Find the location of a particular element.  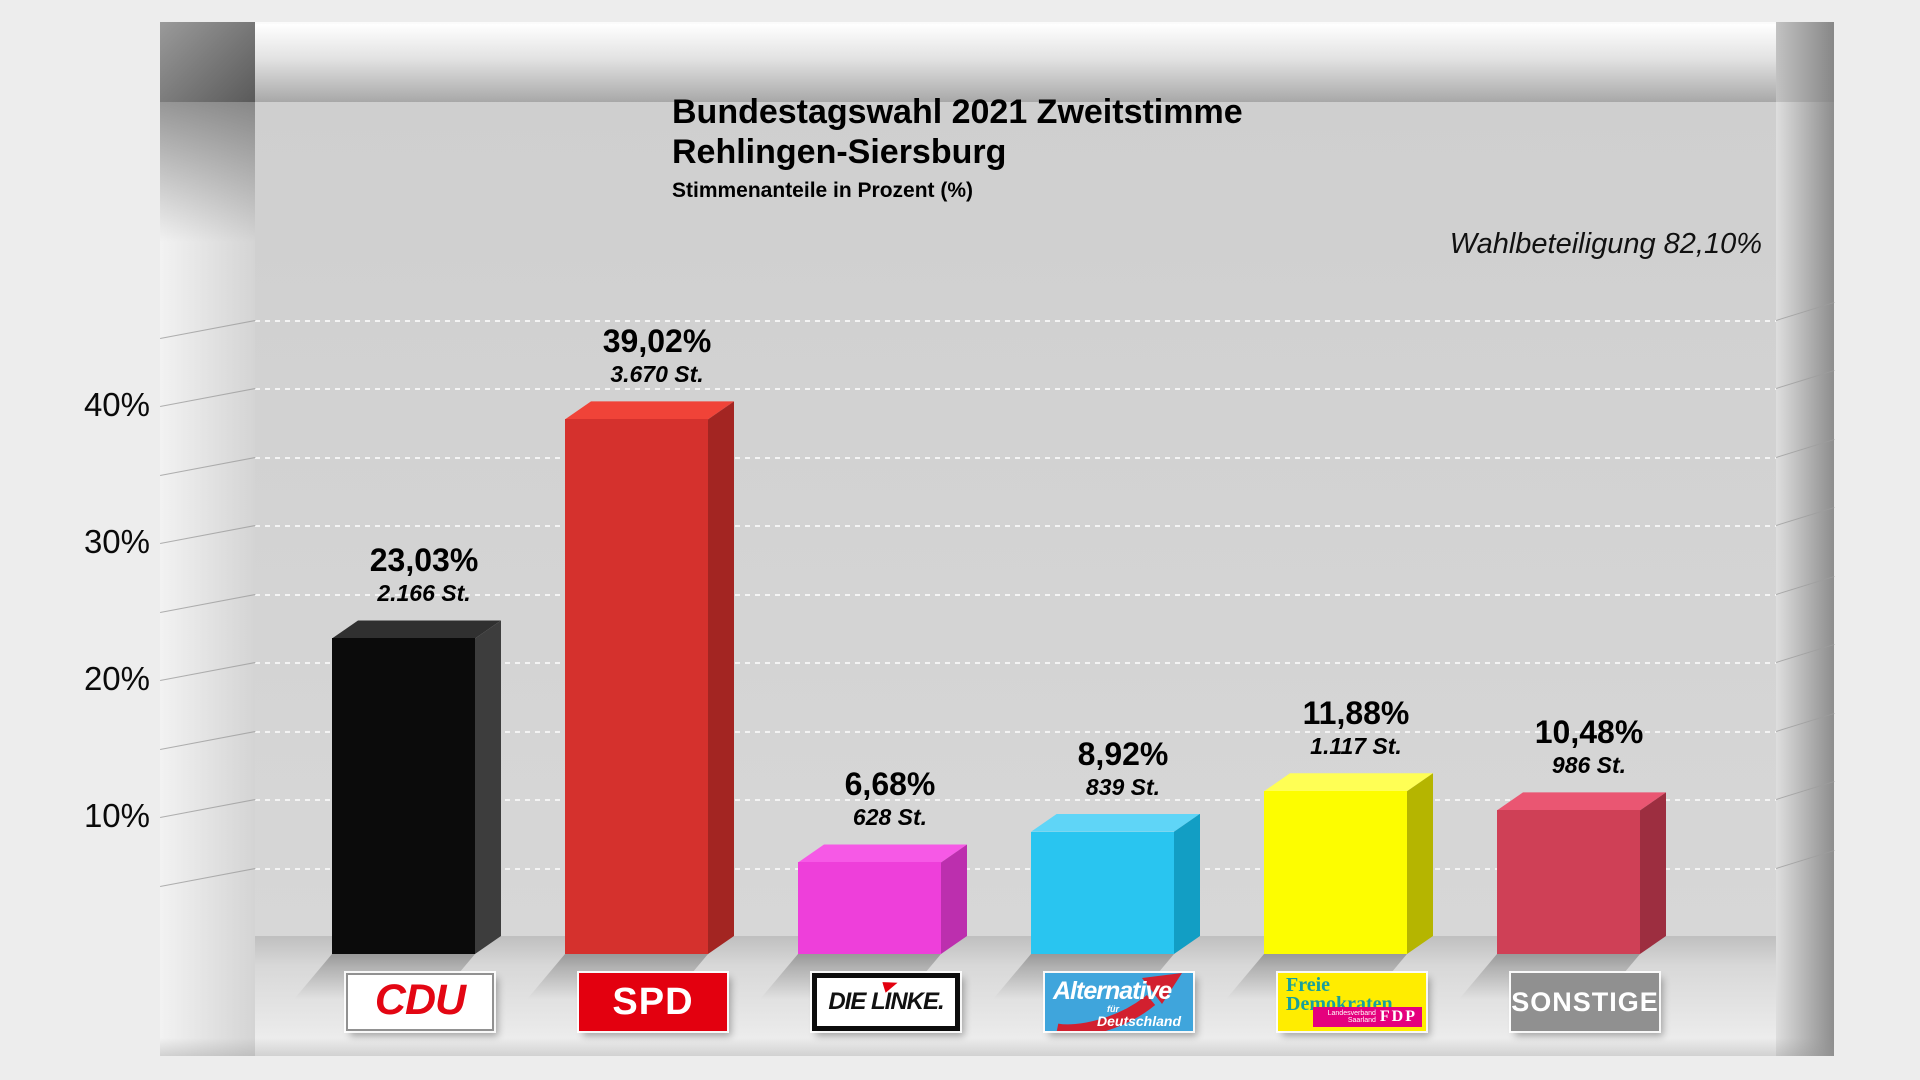

bar-sonstige is located at coordinates (1581, 873).